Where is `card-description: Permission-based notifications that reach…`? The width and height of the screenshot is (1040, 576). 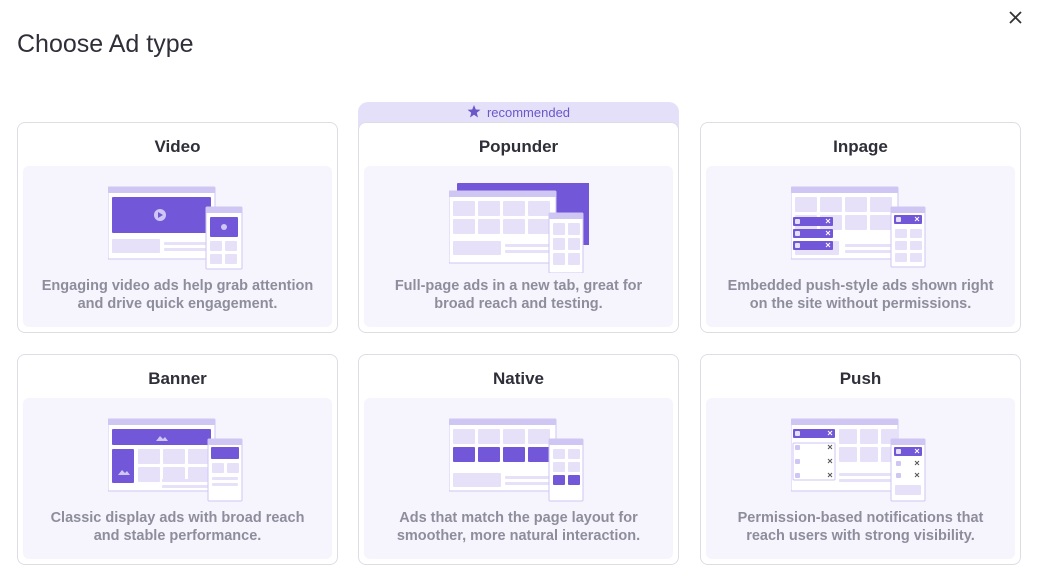 card-description: Permission-based notifications that reach… is located at coordinates (860, 527).